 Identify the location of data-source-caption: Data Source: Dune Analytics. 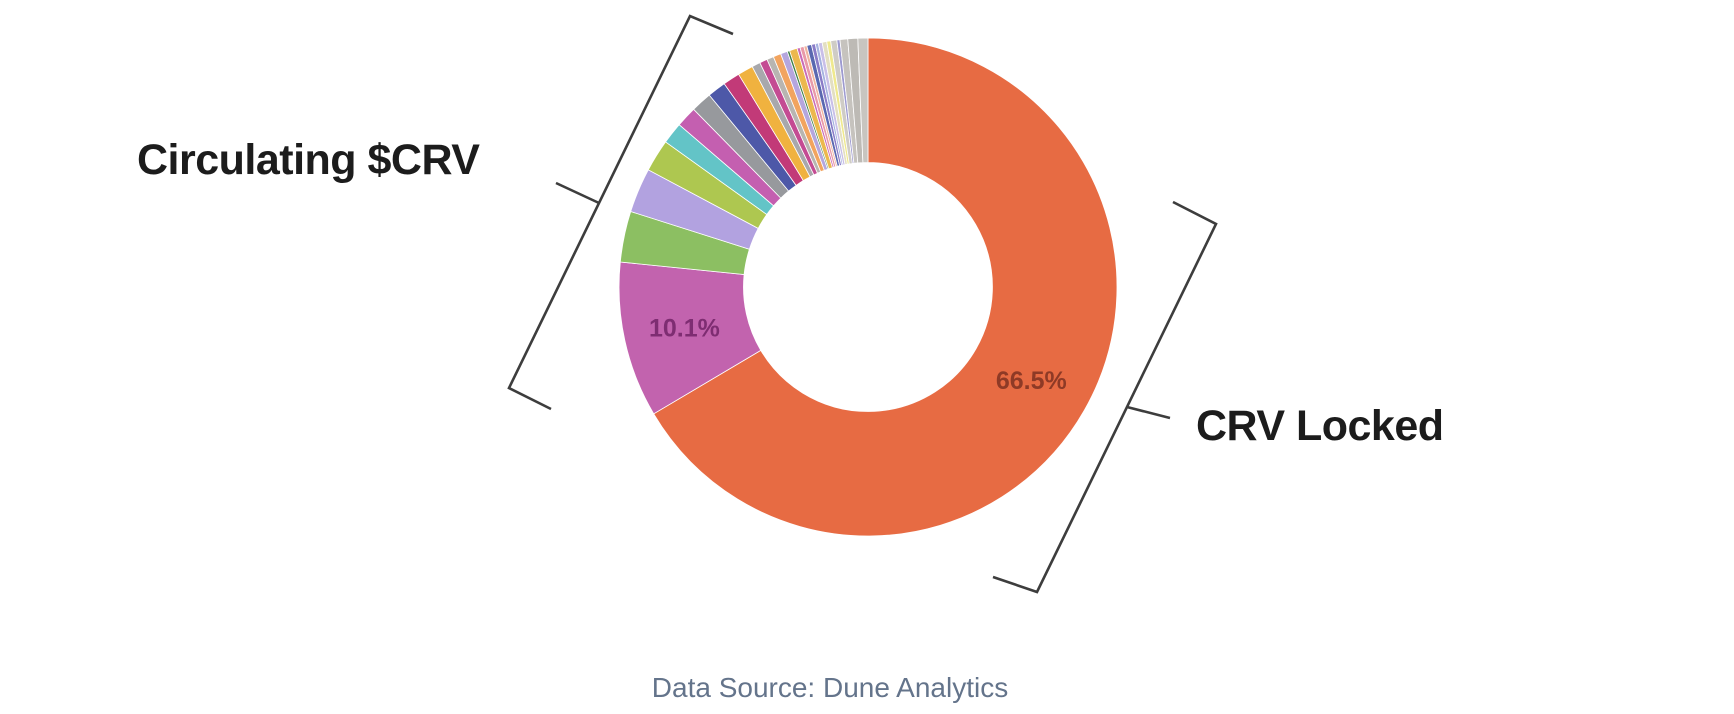
(830, 687).